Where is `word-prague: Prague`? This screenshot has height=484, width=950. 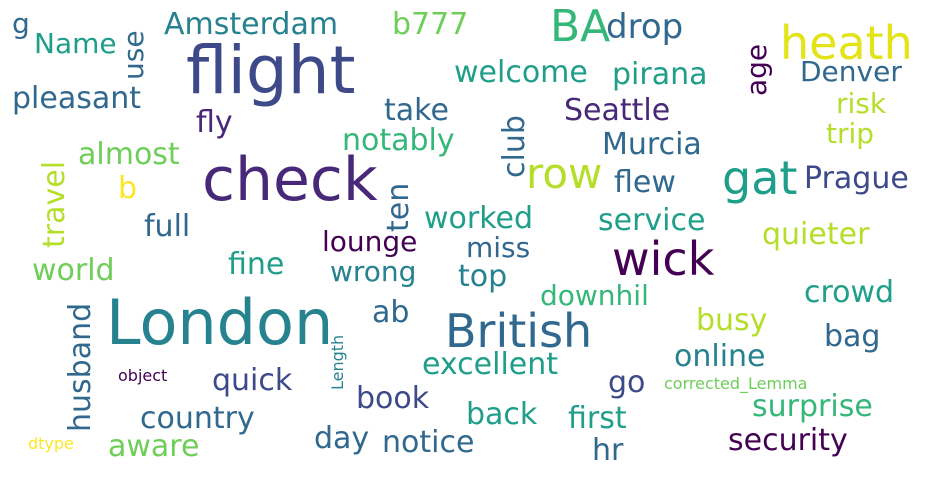 word-prague: Prague is located at coordinates (856, 178).